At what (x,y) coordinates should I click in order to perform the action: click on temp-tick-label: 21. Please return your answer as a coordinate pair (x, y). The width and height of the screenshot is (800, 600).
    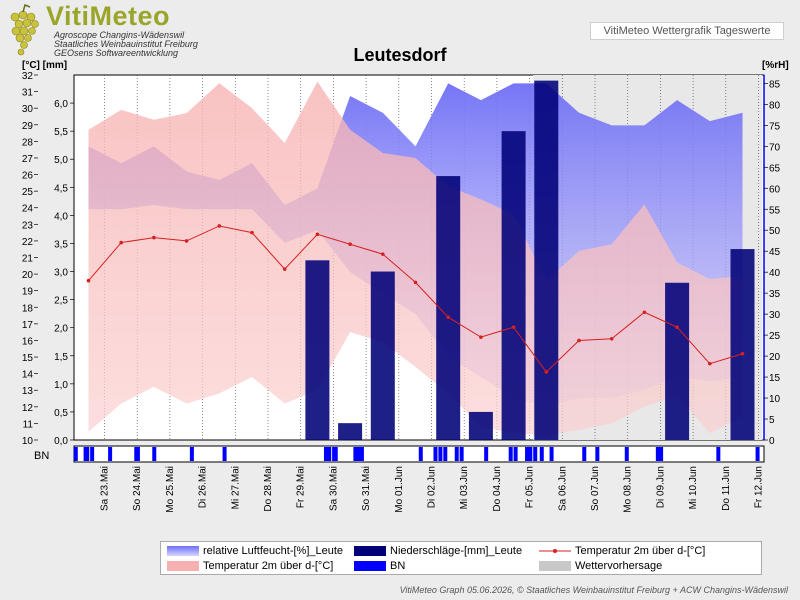
    Looking at the image, I should click on (28, 259).